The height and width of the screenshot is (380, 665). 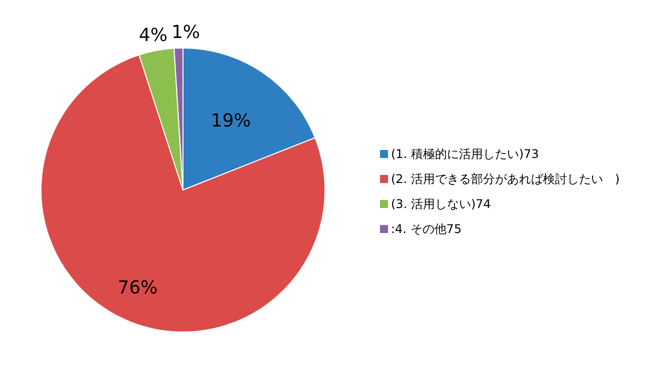 What do you see at coordinates (505, 179) in the screenshot?
I see `legend-label: (2. 活用できる部分があれば検討したい )` at bounding box center [505, 179].